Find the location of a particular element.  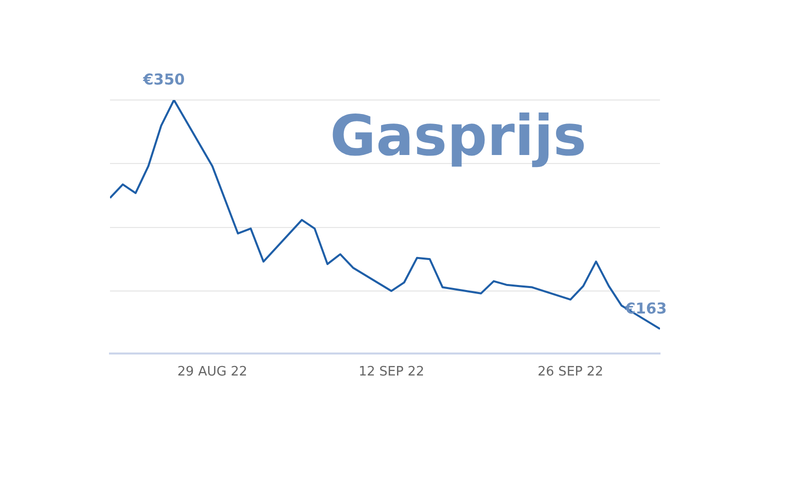

x-tick-label: 12 SEP 22 is located at coordinates (391, 372).